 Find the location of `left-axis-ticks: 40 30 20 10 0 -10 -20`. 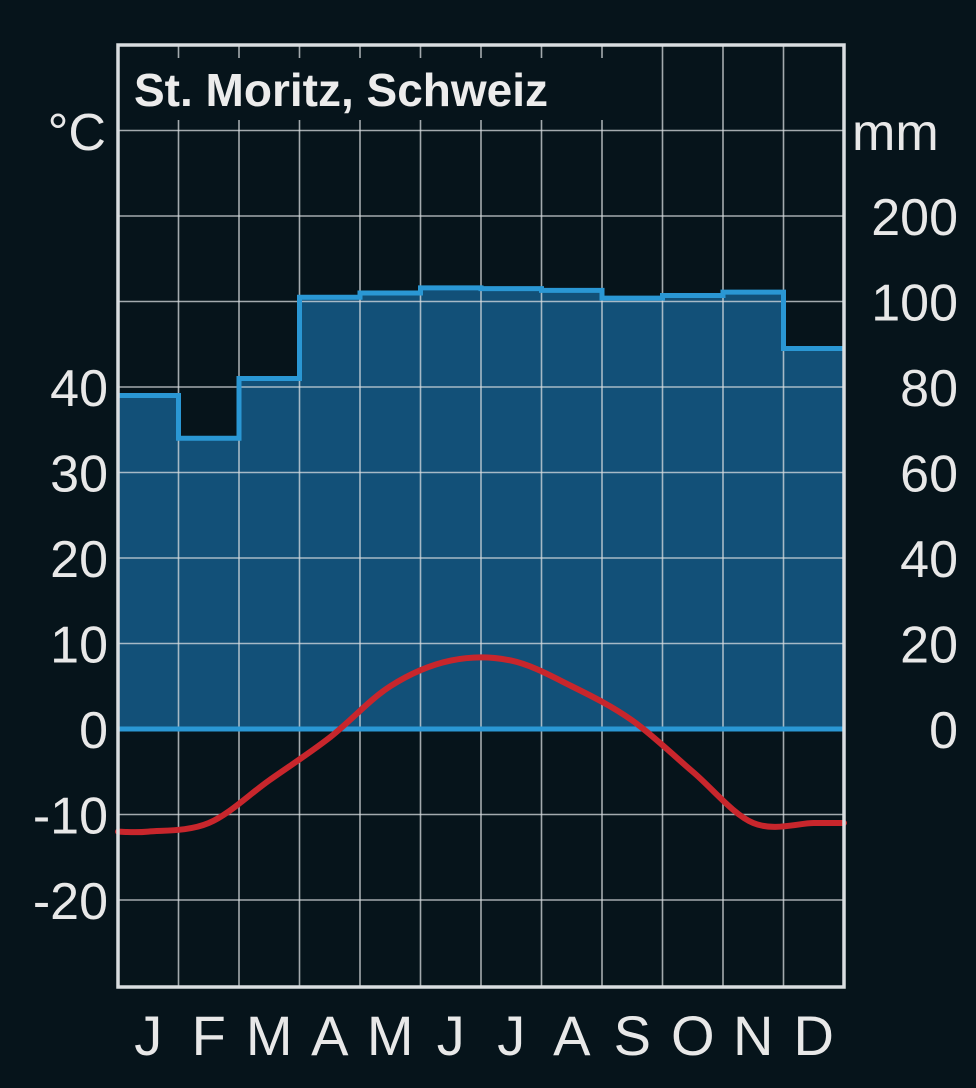

left-axis-ticks: 40 30 20 10 0 -10 -20 is located at coordinates (70, 645).